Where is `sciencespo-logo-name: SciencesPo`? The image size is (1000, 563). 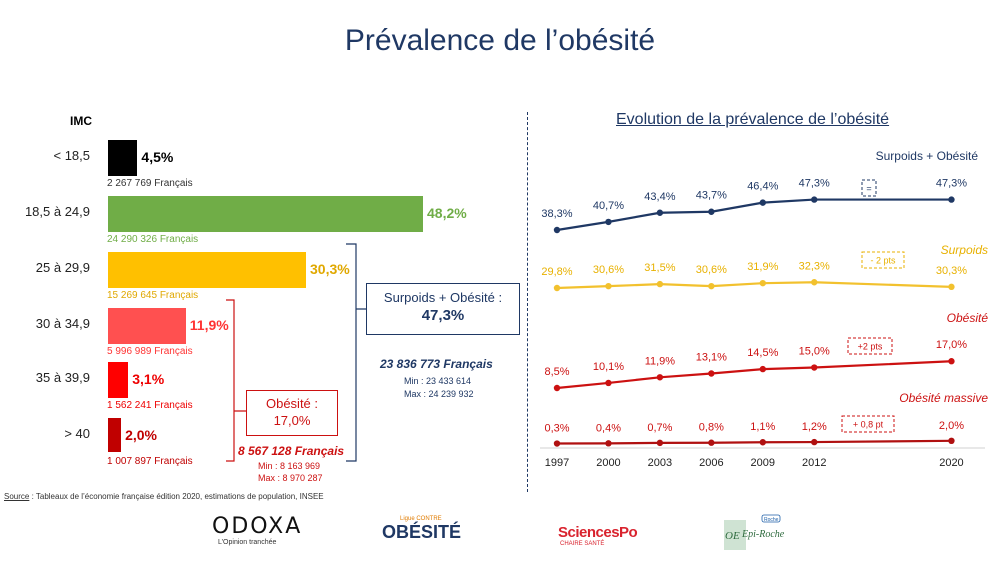 sciencespo-logo-name: SciencesPo is located at coordinates (598, 532).